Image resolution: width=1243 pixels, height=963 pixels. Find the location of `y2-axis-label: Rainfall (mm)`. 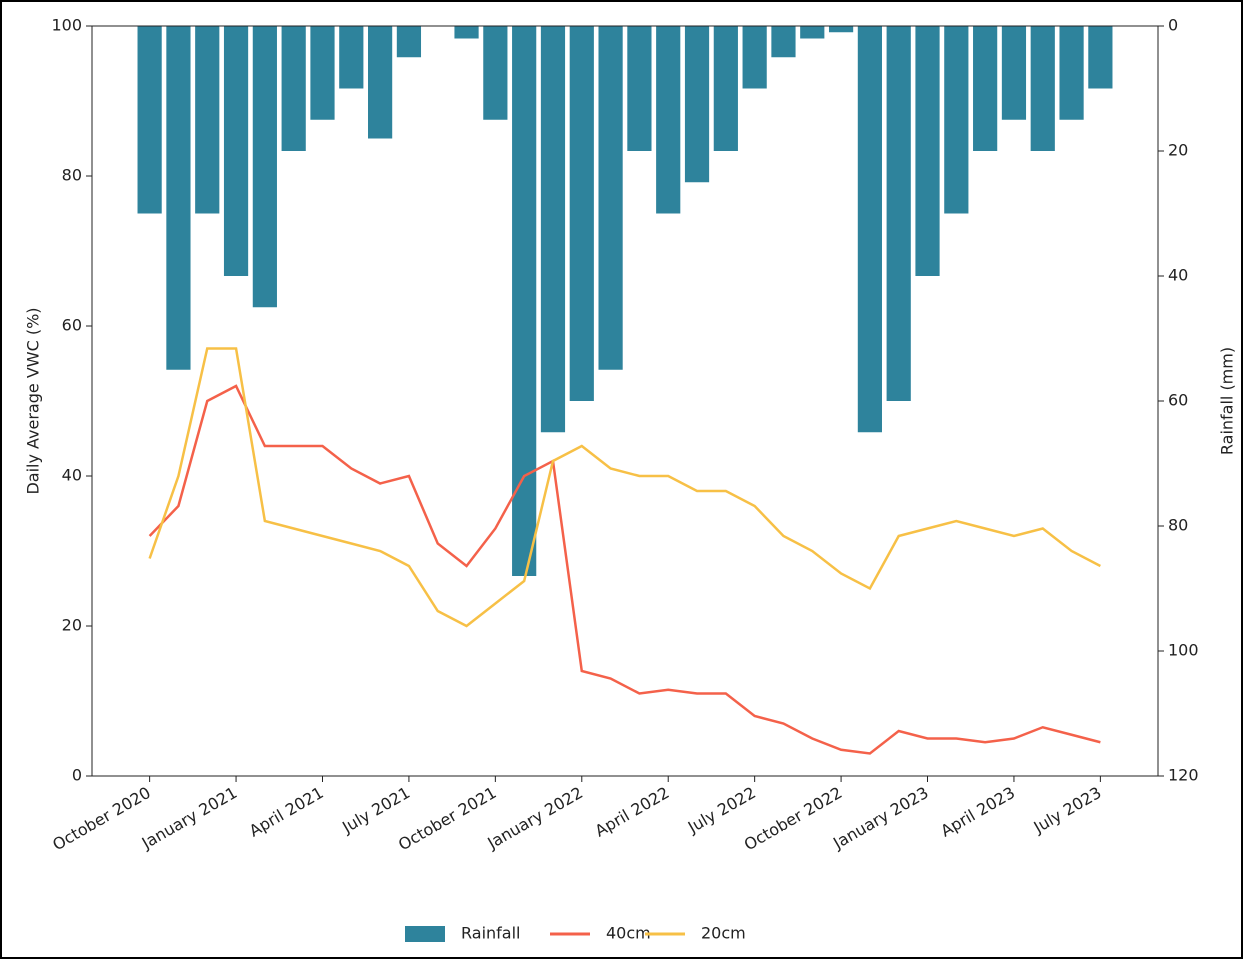

y2-axis-label: Rainfall (mm) is located at coordinates (1227, 401).